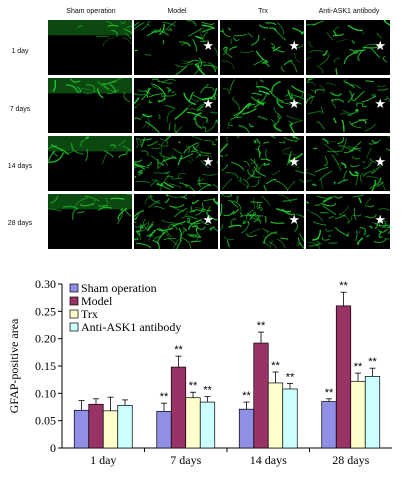 The height and width of the screenshot is (482, 407). I want to click on y-tick-label: 0.15, so click(45, 366).